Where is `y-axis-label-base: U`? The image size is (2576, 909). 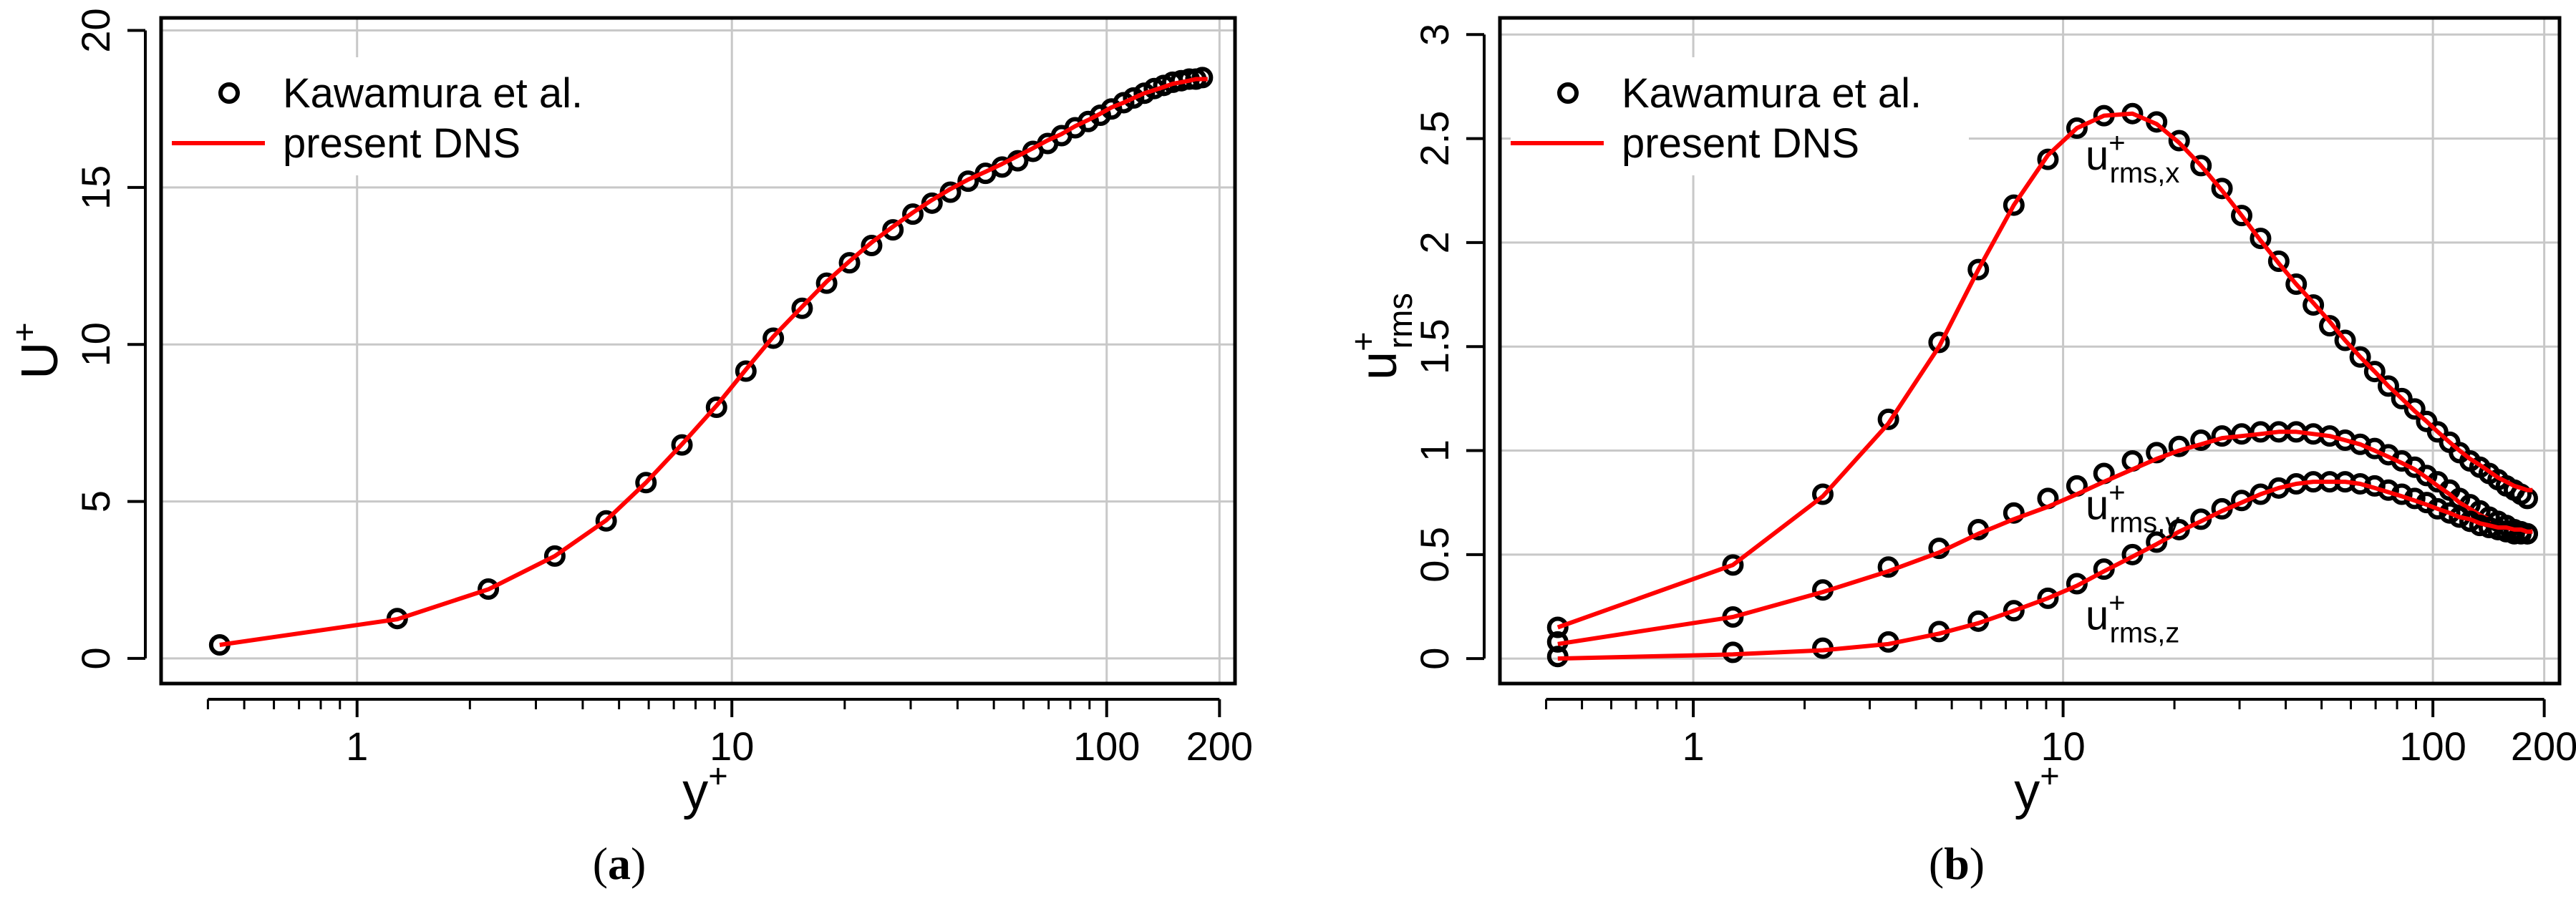 y-axis-label-base: U is located at coordinates (40, 361).